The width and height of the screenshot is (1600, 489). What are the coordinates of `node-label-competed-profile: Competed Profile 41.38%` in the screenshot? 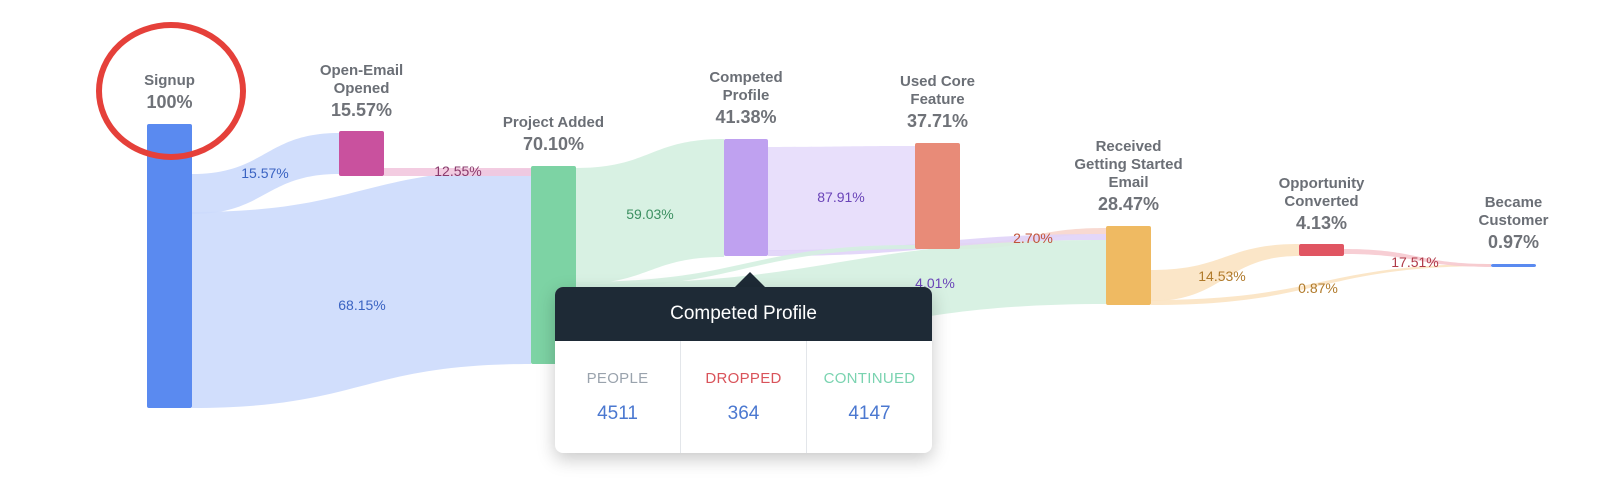 It's located at (745, 97).